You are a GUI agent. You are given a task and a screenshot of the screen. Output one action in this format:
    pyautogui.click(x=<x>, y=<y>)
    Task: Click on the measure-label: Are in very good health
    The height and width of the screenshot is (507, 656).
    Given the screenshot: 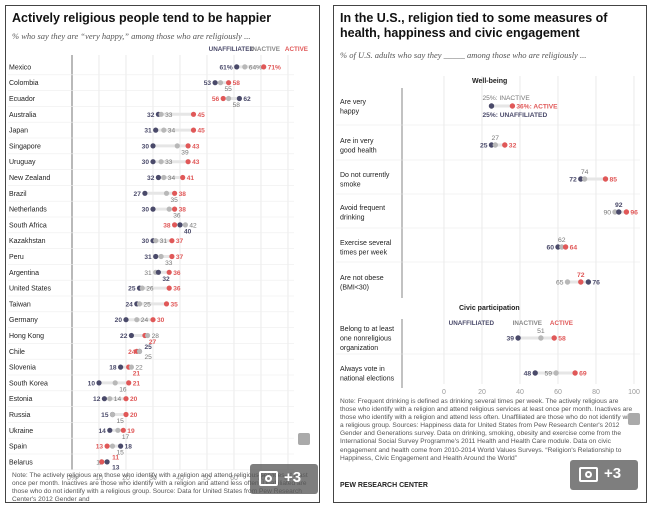 What is the action you would take?
    pyautogui.click(x=358, y=146)
    